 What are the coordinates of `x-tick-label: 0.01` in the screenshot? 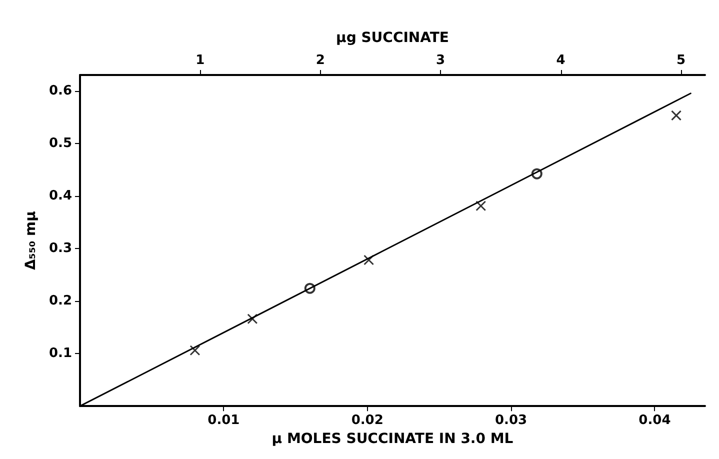 It's located at (224, 420).